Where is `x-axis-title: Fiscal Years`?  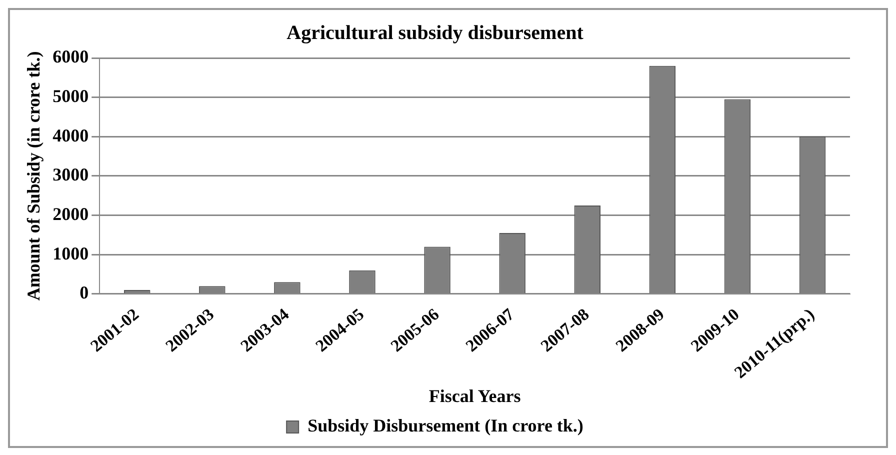
x-axis-title: Fiscal Years is located at coordinates (474, 396).